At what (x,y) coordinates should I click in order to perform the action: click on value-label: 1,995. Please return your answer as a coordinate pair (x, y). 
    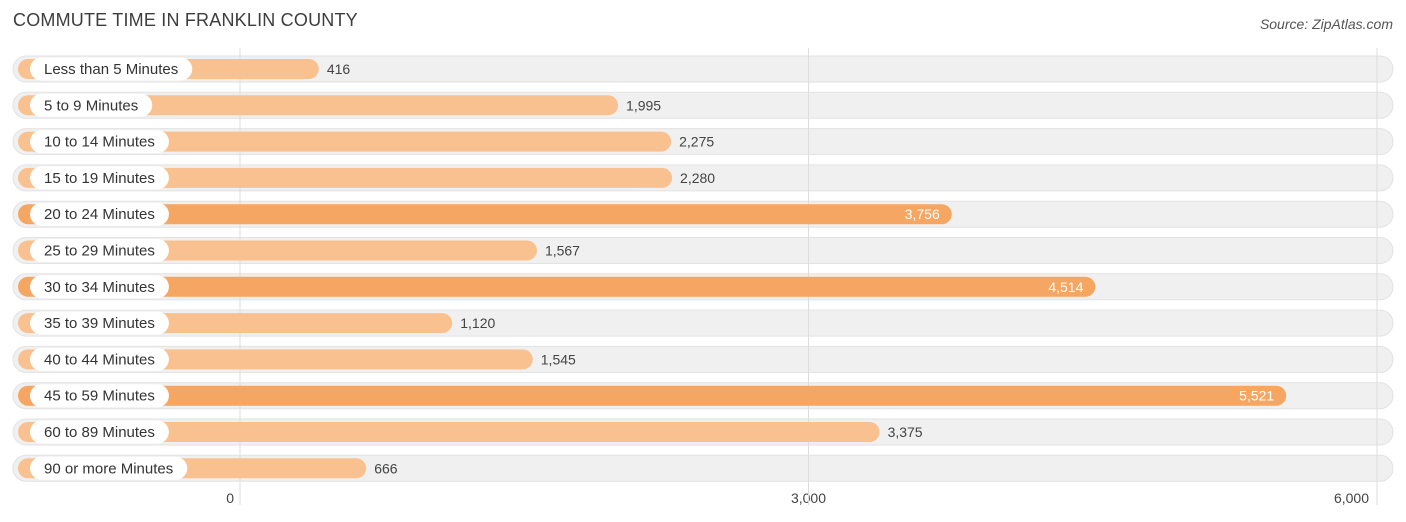
    Looking at the image, I should click on (643, 105).